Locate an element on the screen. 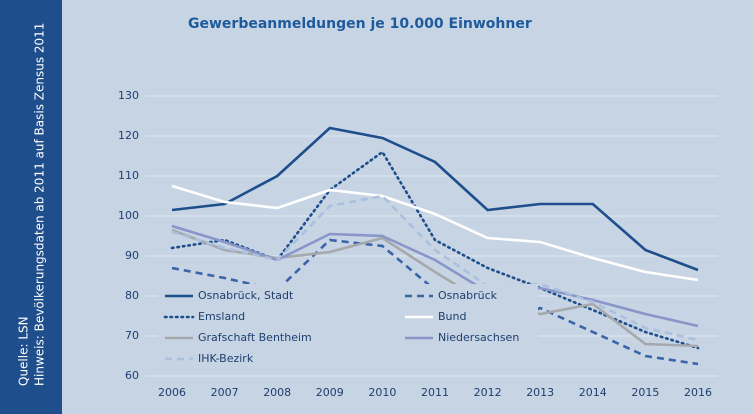  y-tick-label: 110 is located at coordinates (128, 175).